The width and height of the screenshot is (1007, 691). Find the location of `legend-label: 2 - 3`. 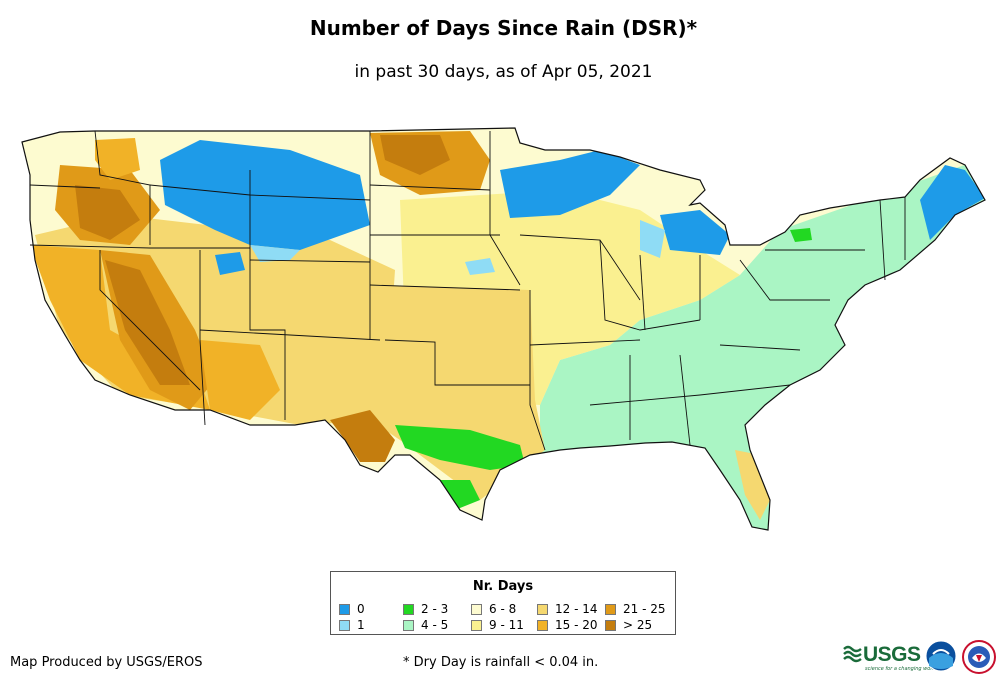

legend-label: 2 - 3 is located at coordinates (435, 609).